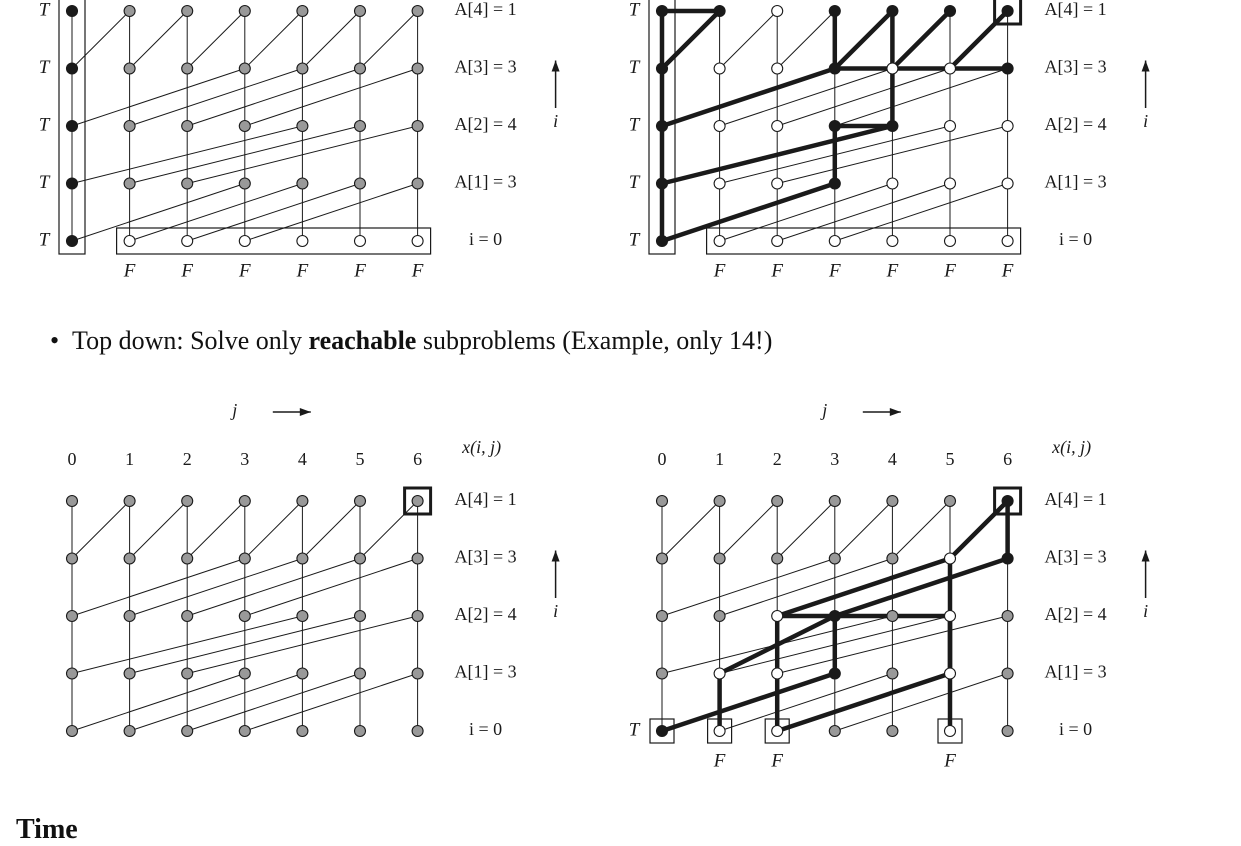  I want to click on i-axis-arrow-head, so click(1145, 66).